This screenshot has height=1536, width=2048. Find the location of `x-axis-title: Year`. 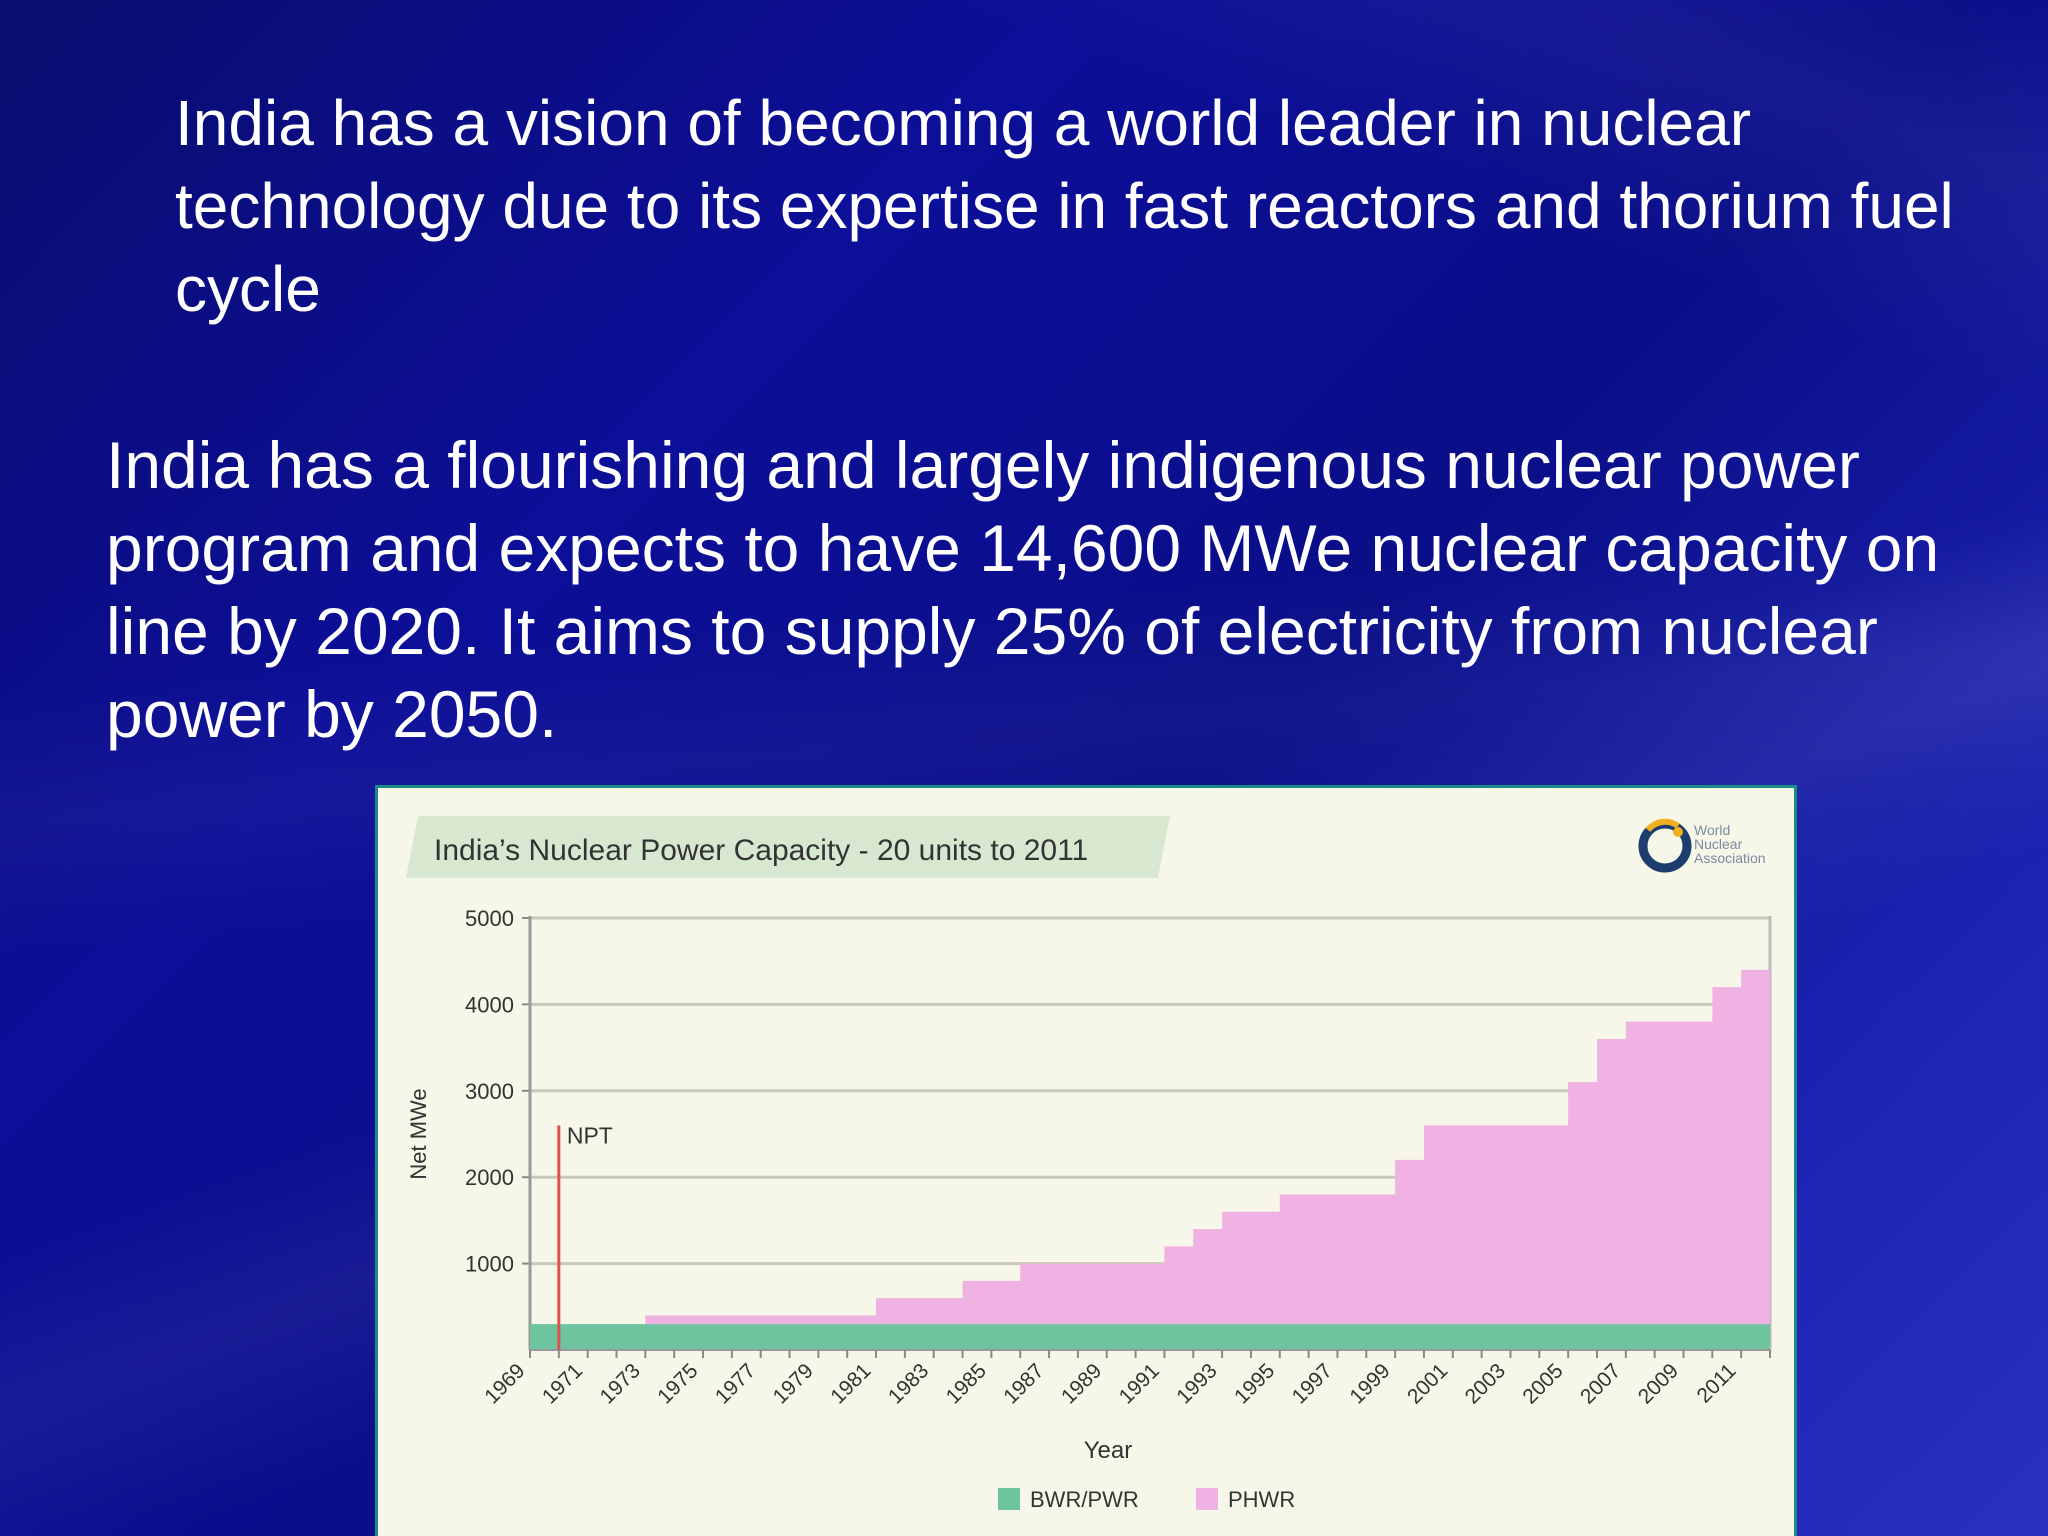

x-axis-title: Year is located at coordinates (1108, 1450).